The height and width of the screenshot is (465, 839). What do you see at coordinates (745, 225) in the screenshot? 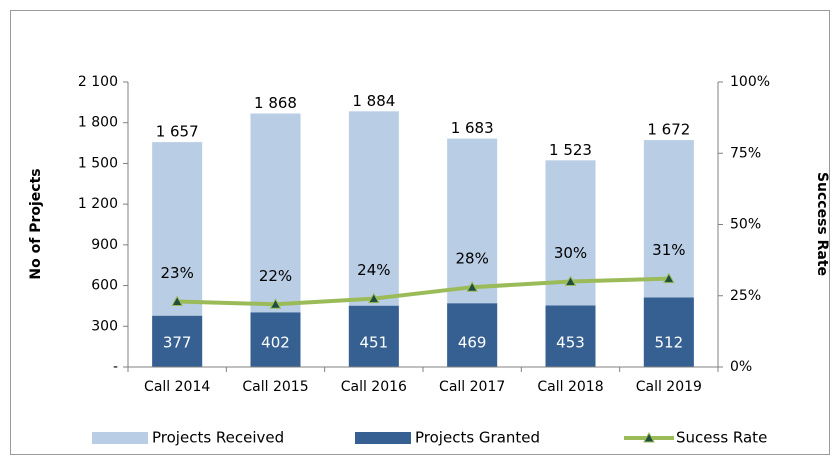
I see `y2-tick-label: 50%` at bounding box center [745, 225].